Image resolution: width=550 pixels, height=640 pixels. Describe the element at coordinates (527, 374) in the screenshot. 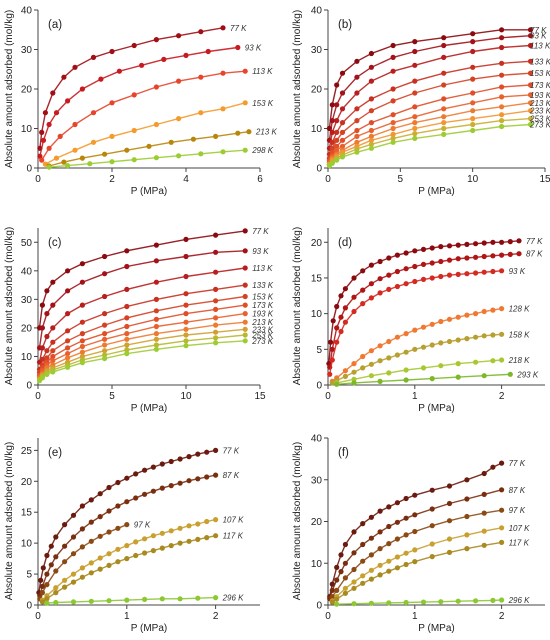

I see `temperature-label: 293 K` at that location.